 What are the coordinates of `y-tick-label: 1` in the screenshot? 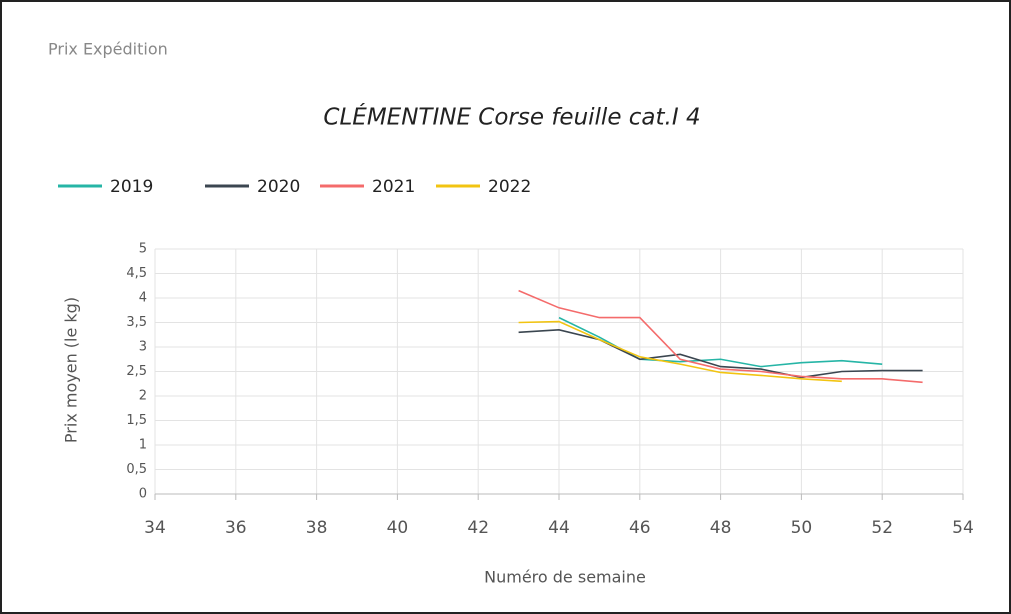 It's located at (143, 445).